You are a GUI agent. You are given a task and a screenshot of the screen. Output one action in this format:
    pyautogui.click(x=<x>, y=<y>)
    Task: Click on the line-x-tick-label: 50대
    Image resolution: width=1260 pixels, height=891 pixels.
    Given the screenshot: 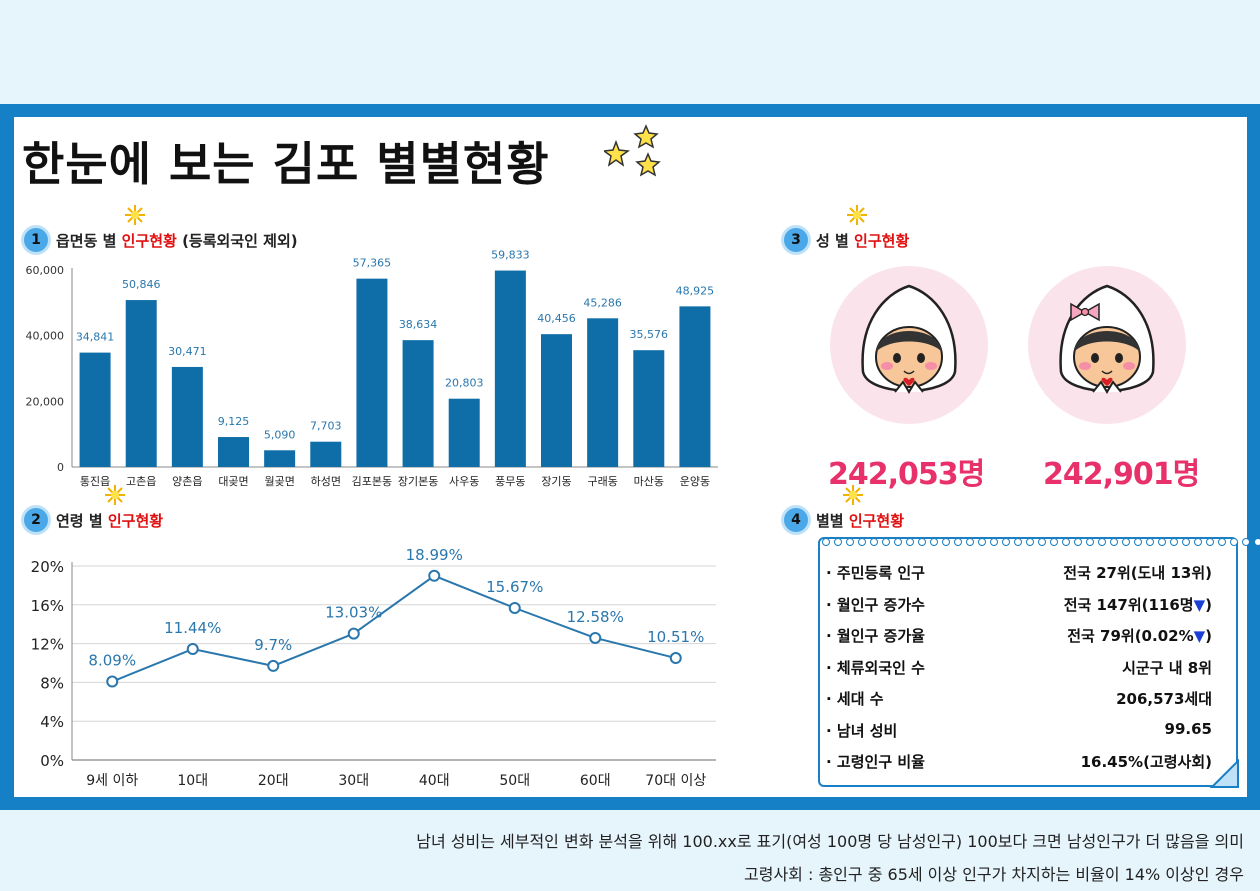 What is the action you would take?
    pyautogui.click(x=514, y=781)
    